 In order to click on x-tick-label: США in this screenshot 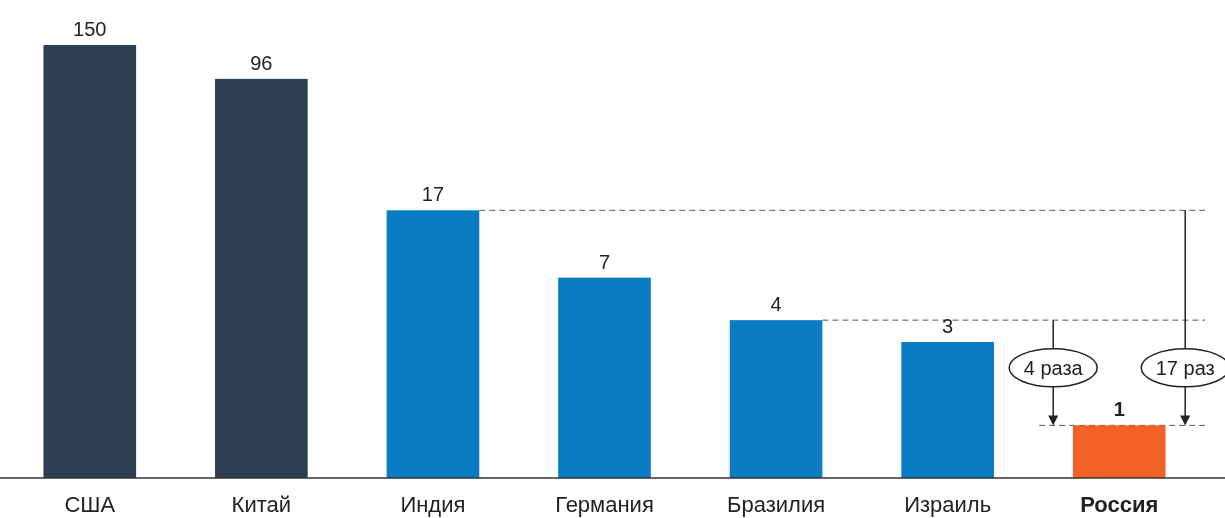, I will do `click(90, 504)`.